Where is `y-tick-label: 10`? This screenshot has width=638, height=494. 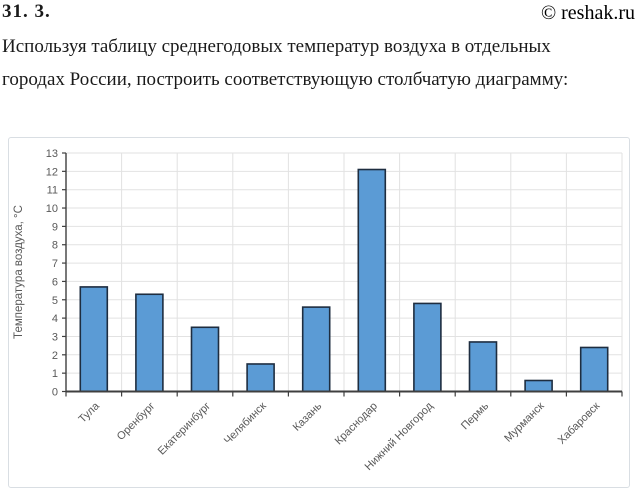
y-tick-label: 10 is located at coordinates (52, 209).